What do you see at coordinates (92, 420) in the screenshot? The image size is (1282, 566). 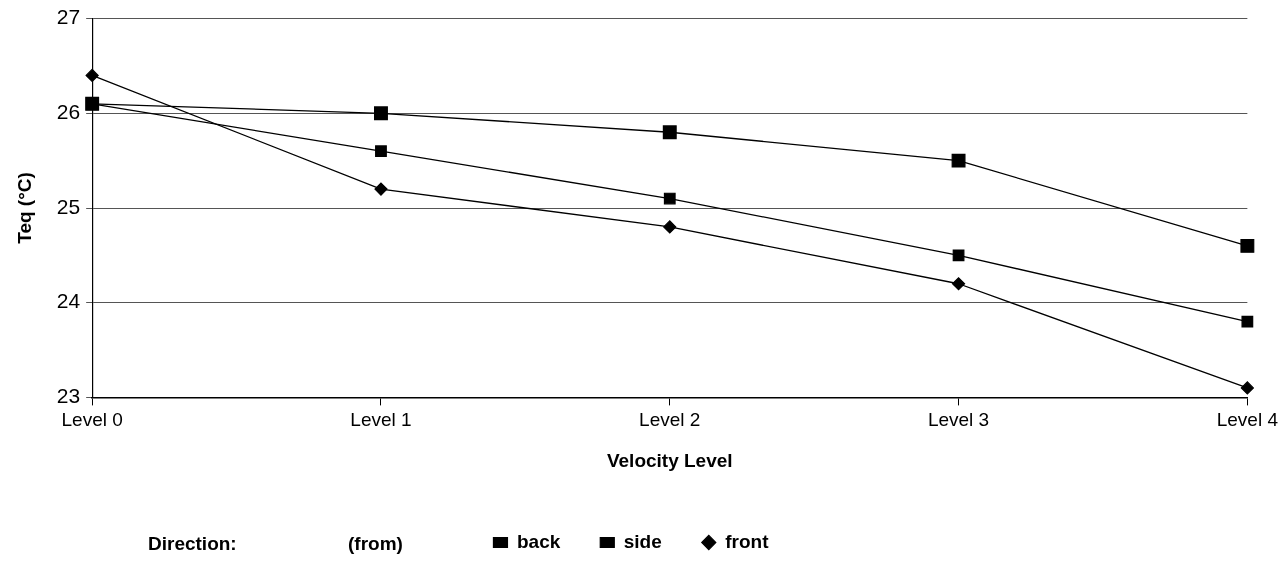 I see `x-tick-label: Level 0` at bounding box center [92, 420].